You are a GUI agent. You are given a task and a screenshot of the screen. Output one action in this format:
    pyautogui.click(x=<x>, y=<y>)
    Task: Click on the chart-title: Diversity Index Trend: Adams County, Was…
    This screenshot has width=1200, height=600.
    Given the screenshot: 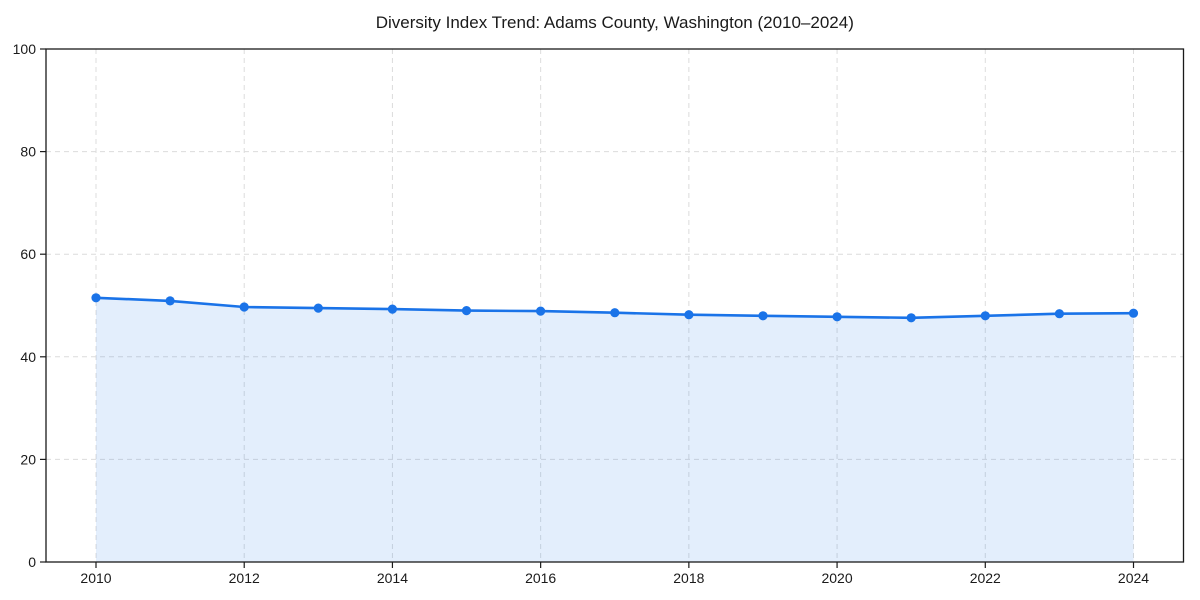 What is the action you would take?
    pyautogui.click(x=615, y=22)
    